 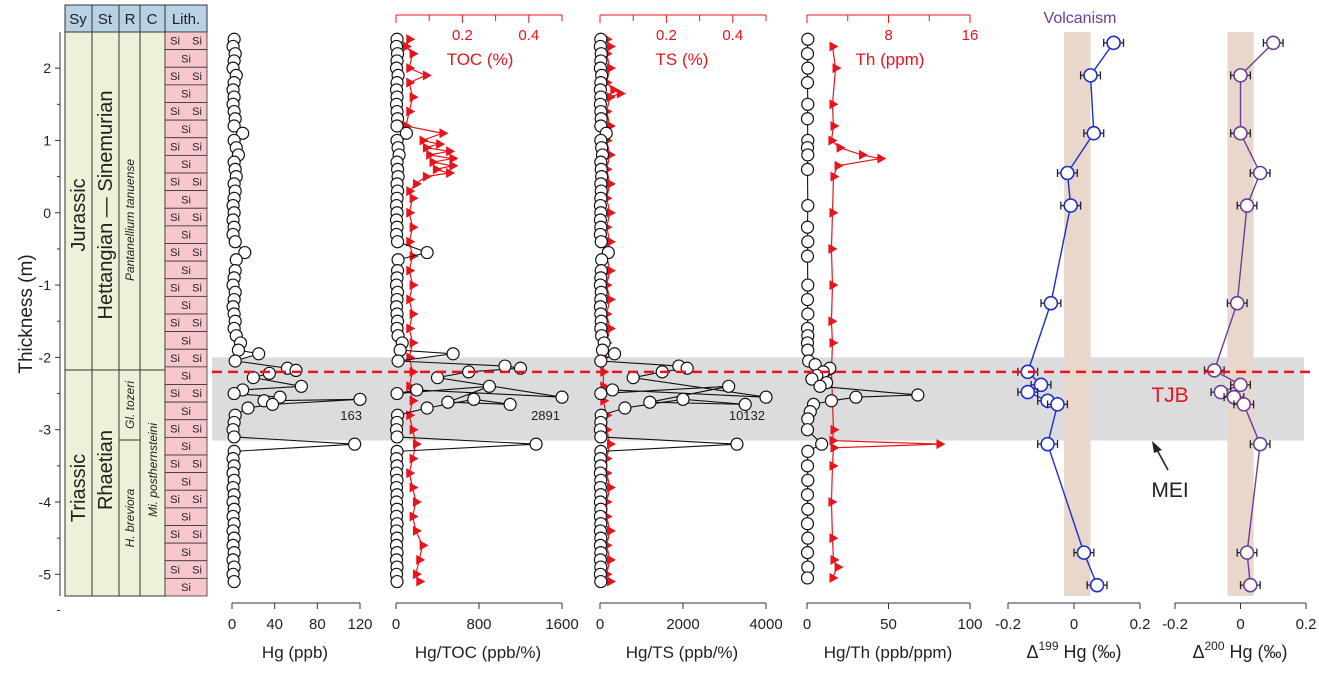 I want to click on top-tick-label: 0.2, so click(x=462, y=35).